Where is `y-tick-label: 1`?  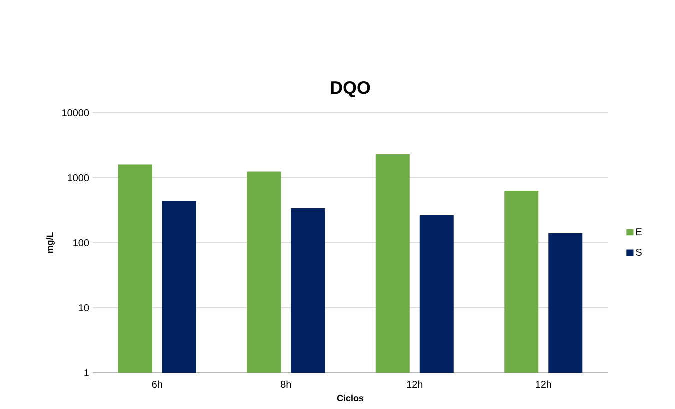 y-tick-label: 1 is located at coordinates (87, 373).